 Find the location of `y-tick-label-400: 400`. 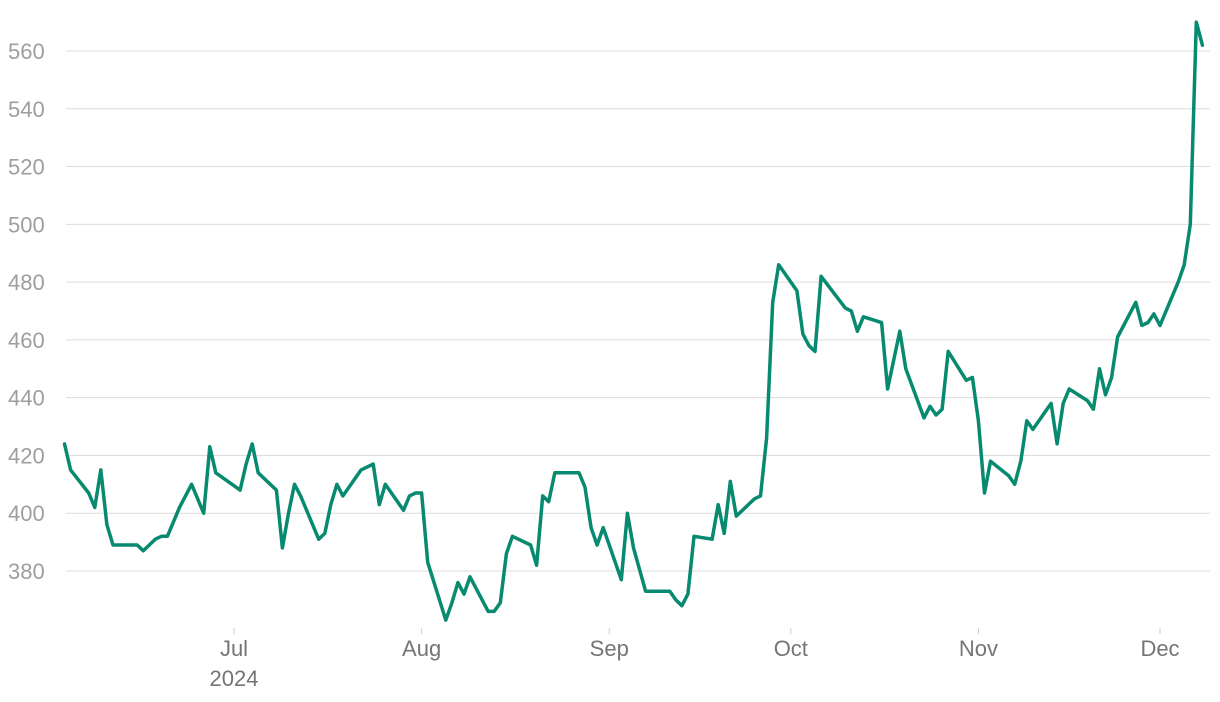

y-tick-label-400: 400 is located at coordinates (26, 513).